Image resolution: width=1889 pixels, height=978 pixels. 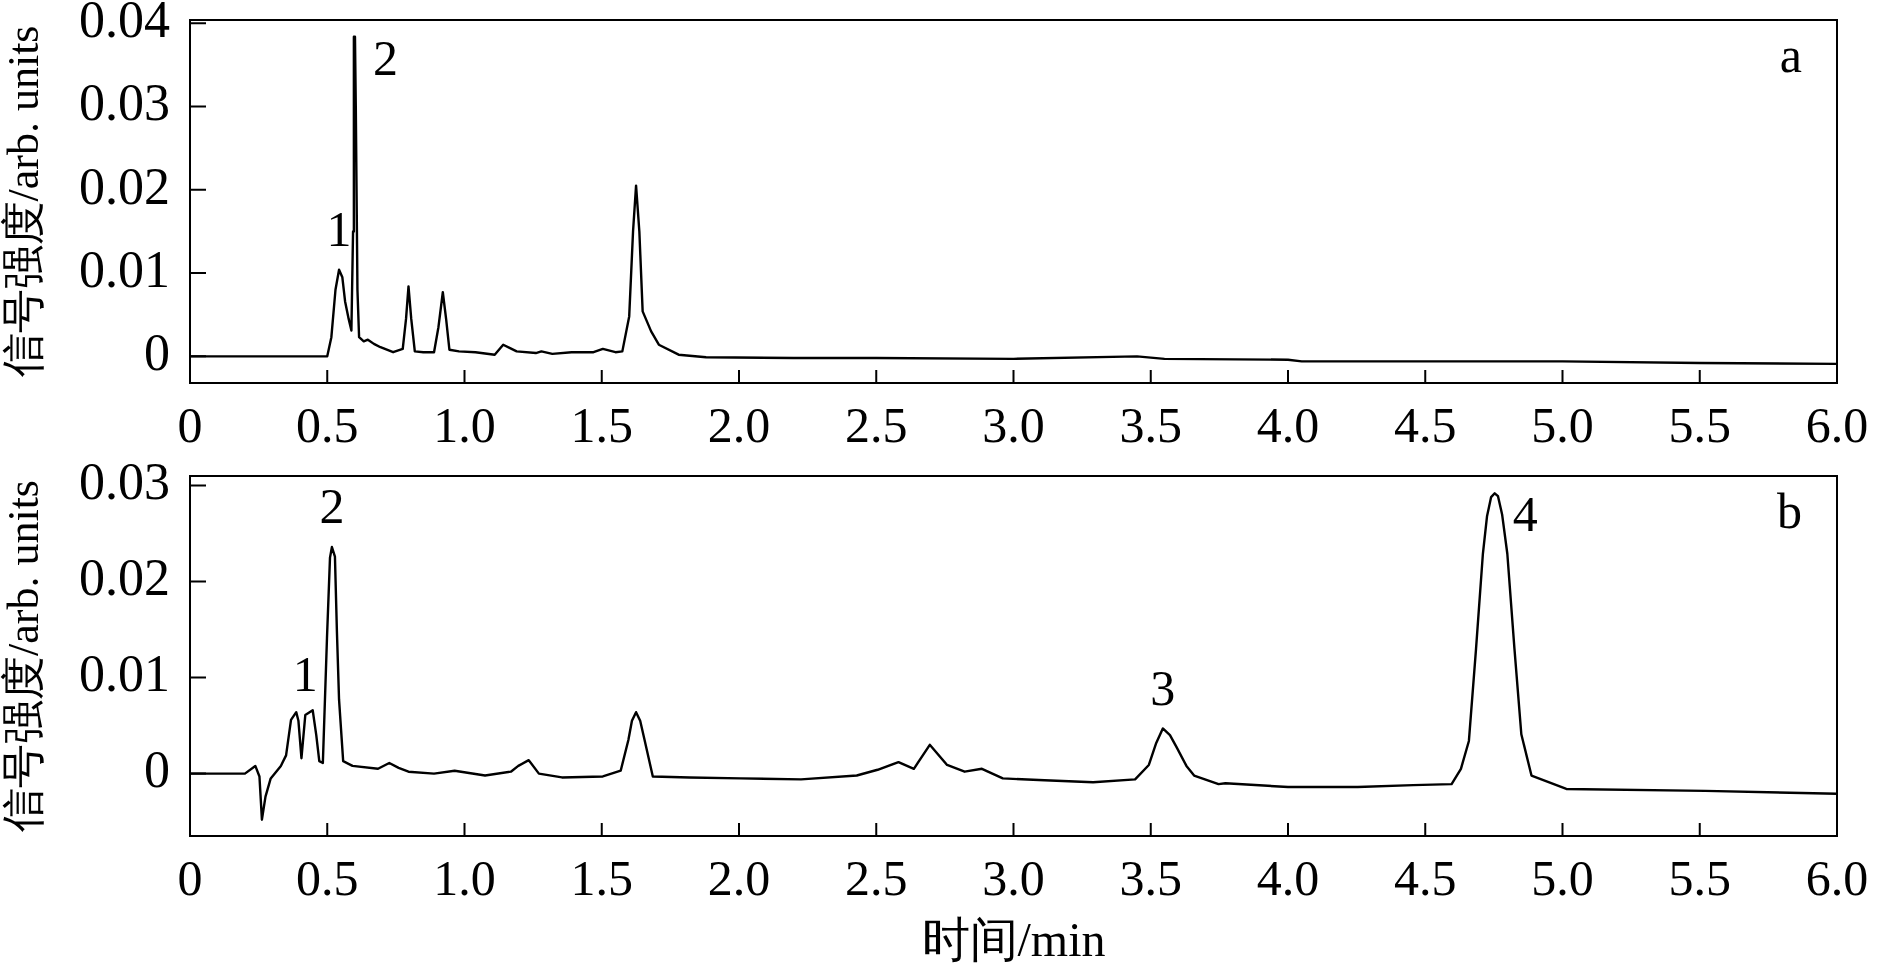 What do you see at coordinates (1525, 514) in the screenshot?
I see `annotation: 4` at bounding box center [1525, 514].